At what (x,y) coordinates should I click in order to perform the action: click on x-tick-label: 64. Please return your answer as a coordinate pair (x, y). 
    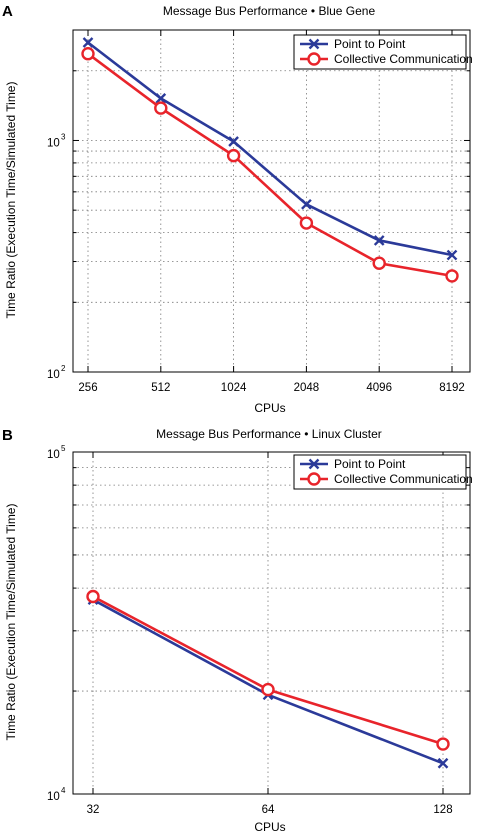
    Looking at the image, I should click on (268, 810).